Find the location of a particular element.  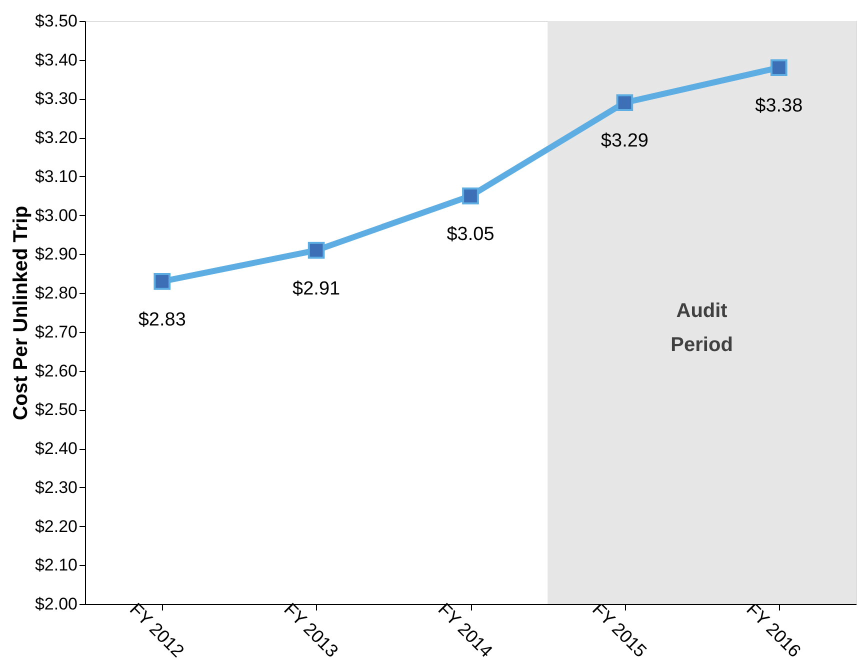

y-tick-label: $2.20 is located at coordinates (56, 526).